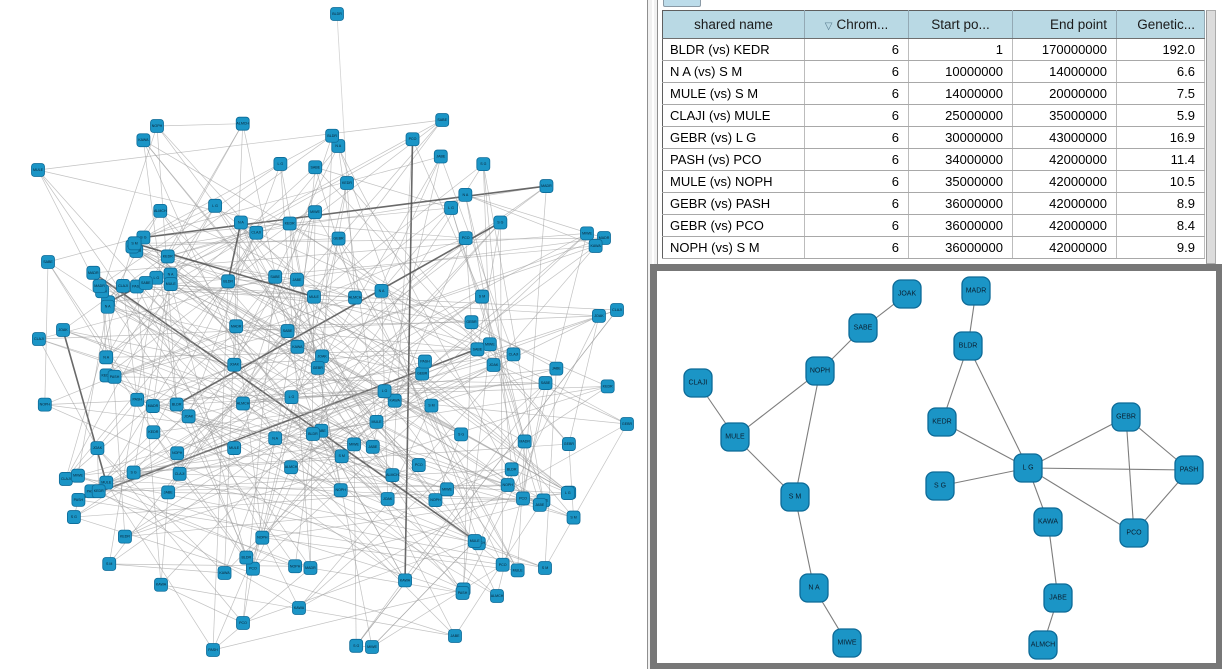  What do you see at coordinates (1160, 159) in the screenshot?
I see `cell-value: 11.4` at bounding box center [1160, 159].